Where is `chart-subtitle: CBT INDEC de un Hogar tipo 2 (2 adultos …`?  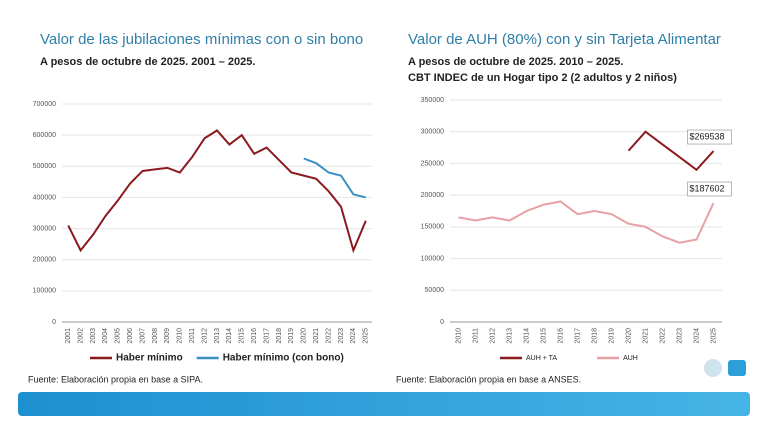
chart-subtitle: CBT INDEC de un Hogar tipo 2 (2 adultos … is located at coordinates (542, 78).